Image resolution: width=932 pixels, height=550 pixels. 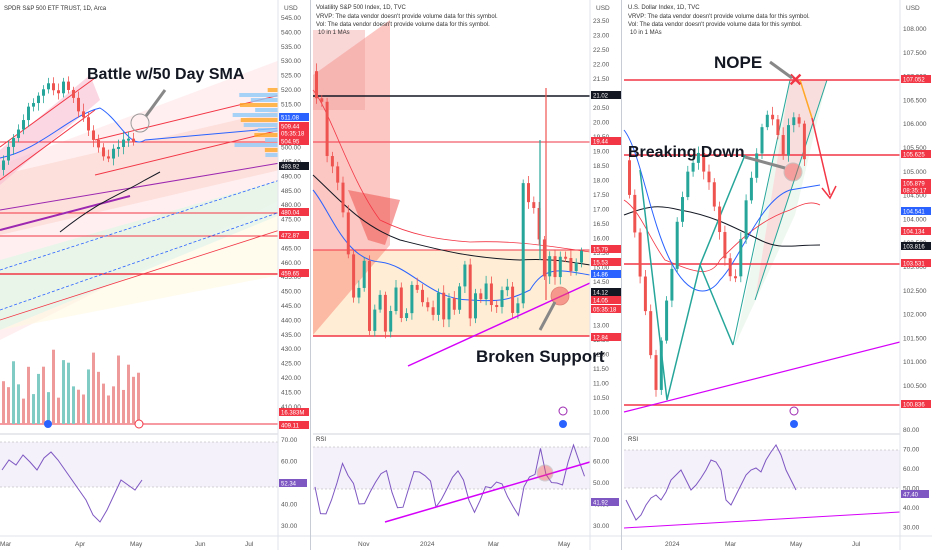 What do you see at coordinates (68, 126) in the screenshot?
I see `spy-candles` at bounding box center [68, 126].